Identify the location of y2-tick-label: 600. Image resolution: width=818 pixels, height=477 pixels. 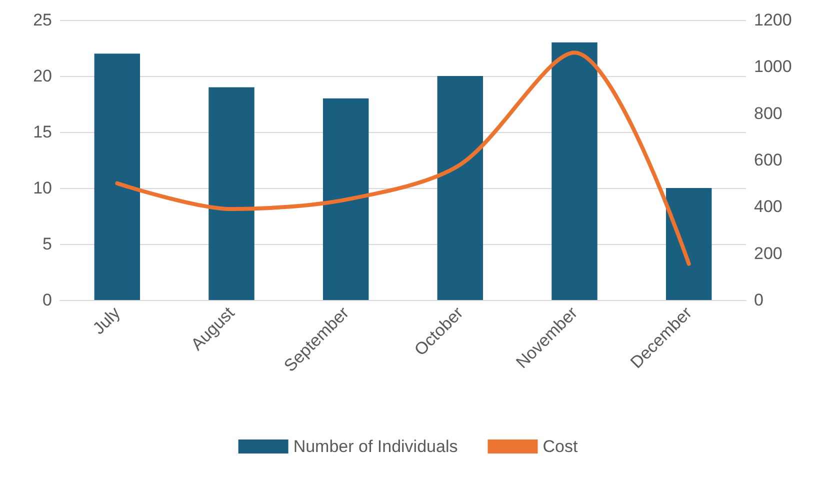
(768, 160).